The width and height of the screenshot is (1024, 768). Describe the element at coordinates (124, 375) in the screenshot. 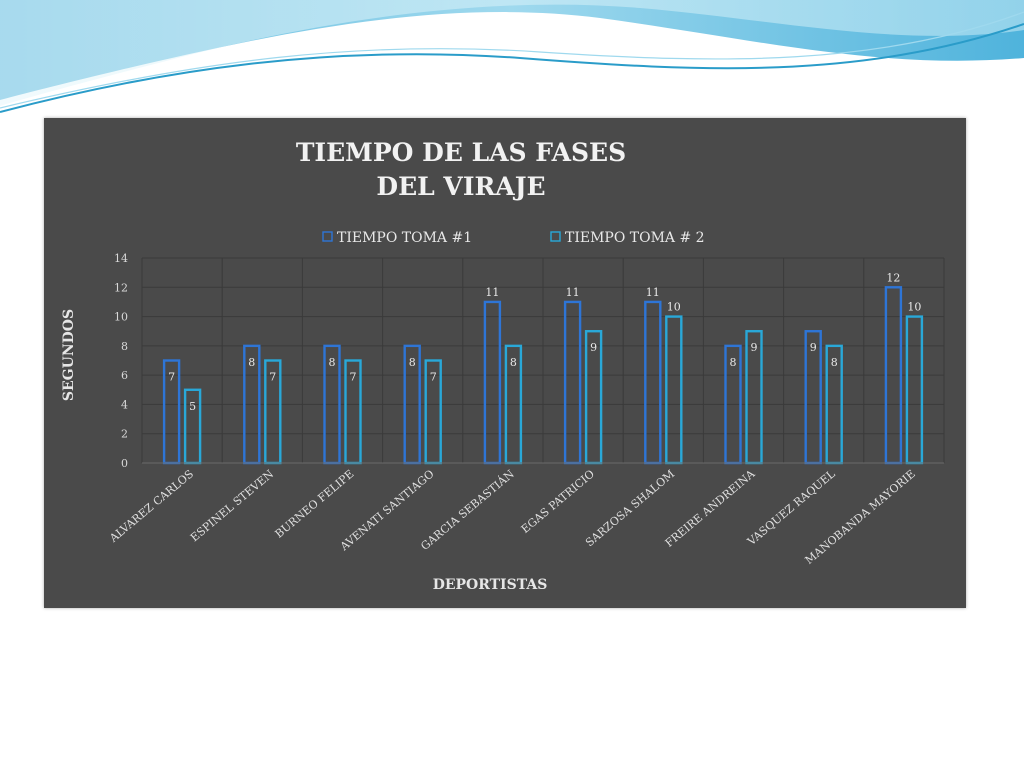

I see `y-tick-label: 6` at that location.